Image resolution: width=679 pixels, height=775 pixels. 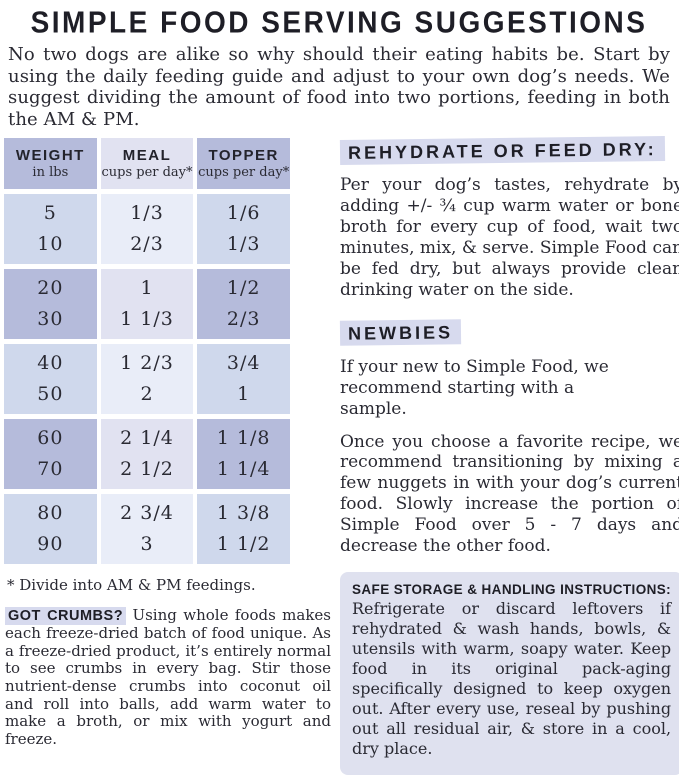 I want to click on column-header-meal: MEAL cups per day*, so click(x=147, y=164).